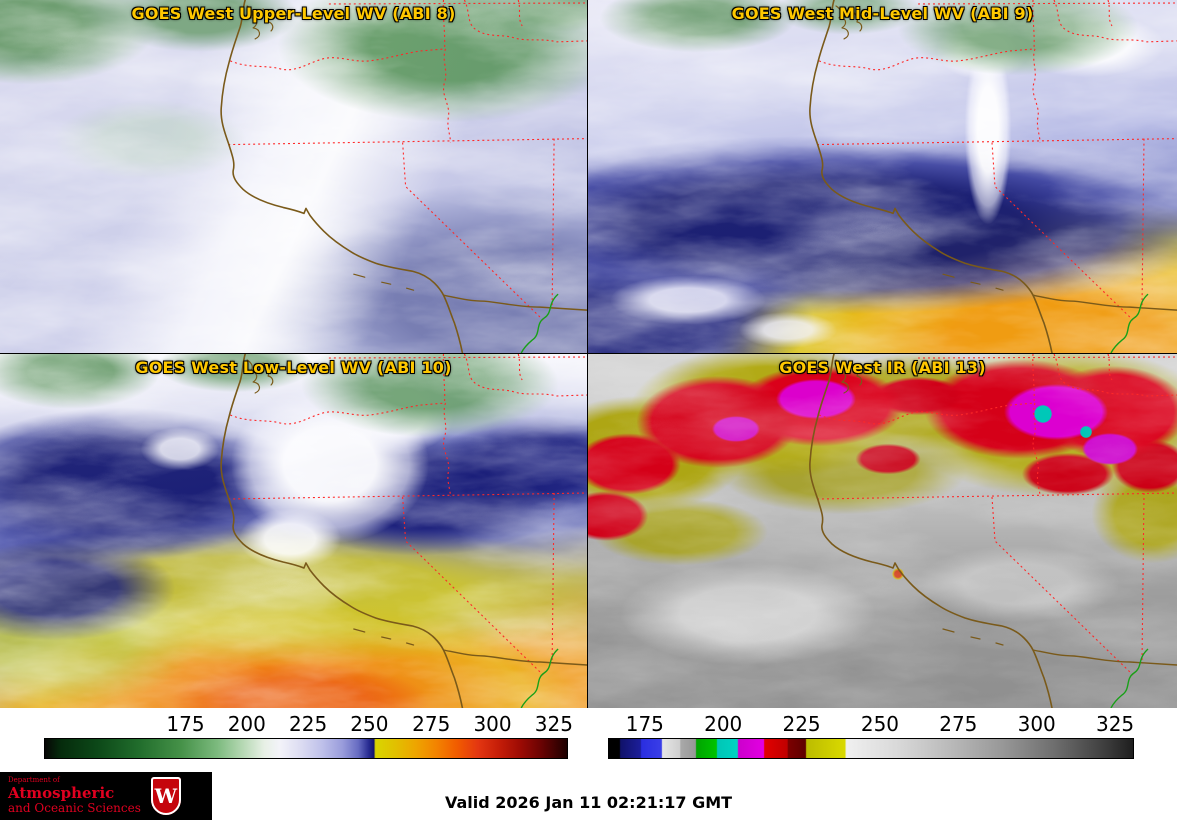 The height and width of the screenshot is (820, 1177). I want to click on uw-crest-icon: W, so click(165, 796).